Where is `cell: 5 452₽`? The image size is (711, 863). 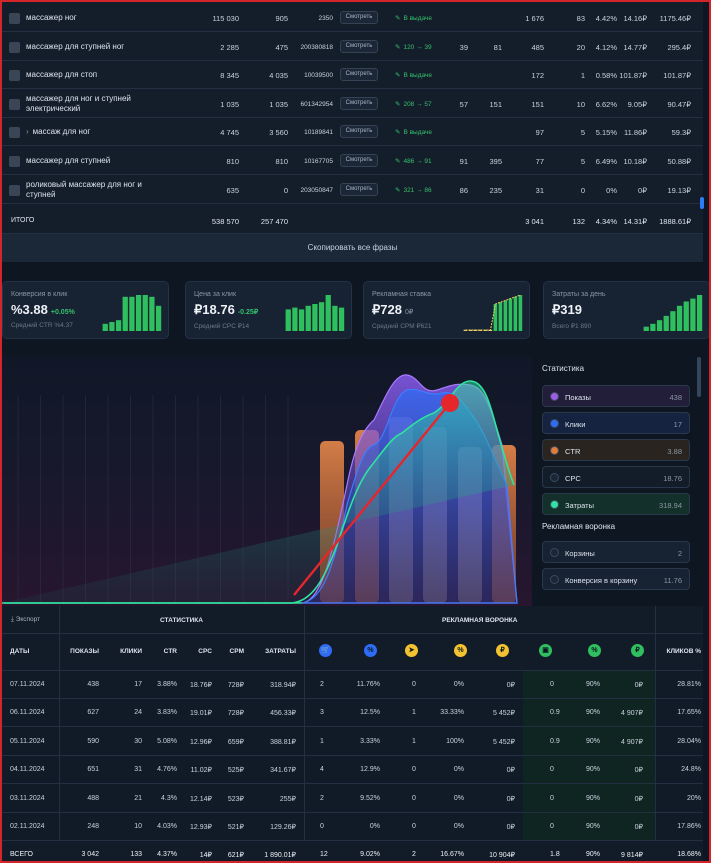
cell: 5 452₽ is located at coordinates (504, 714).